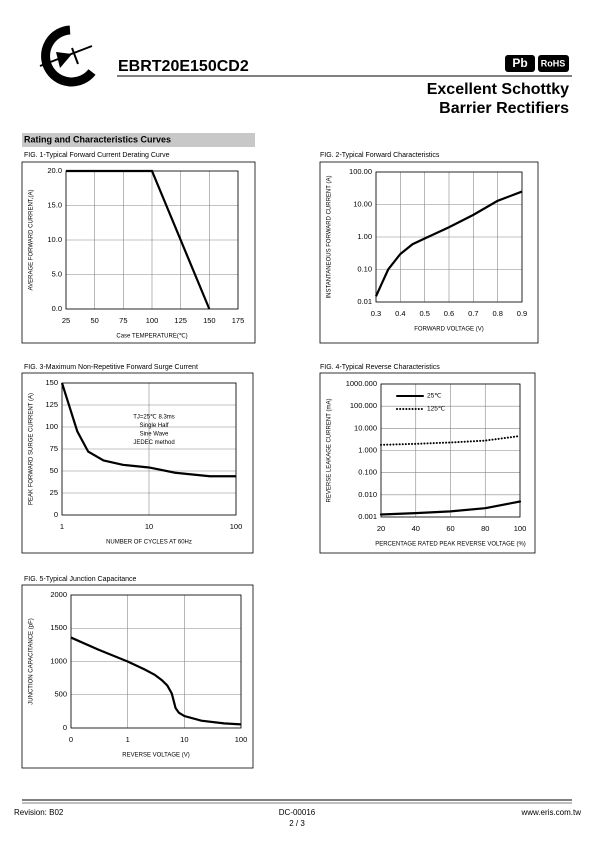 This screenshot has height=842, width=595. I want to click on x-tick-label: 0.9, so click(522, 313).